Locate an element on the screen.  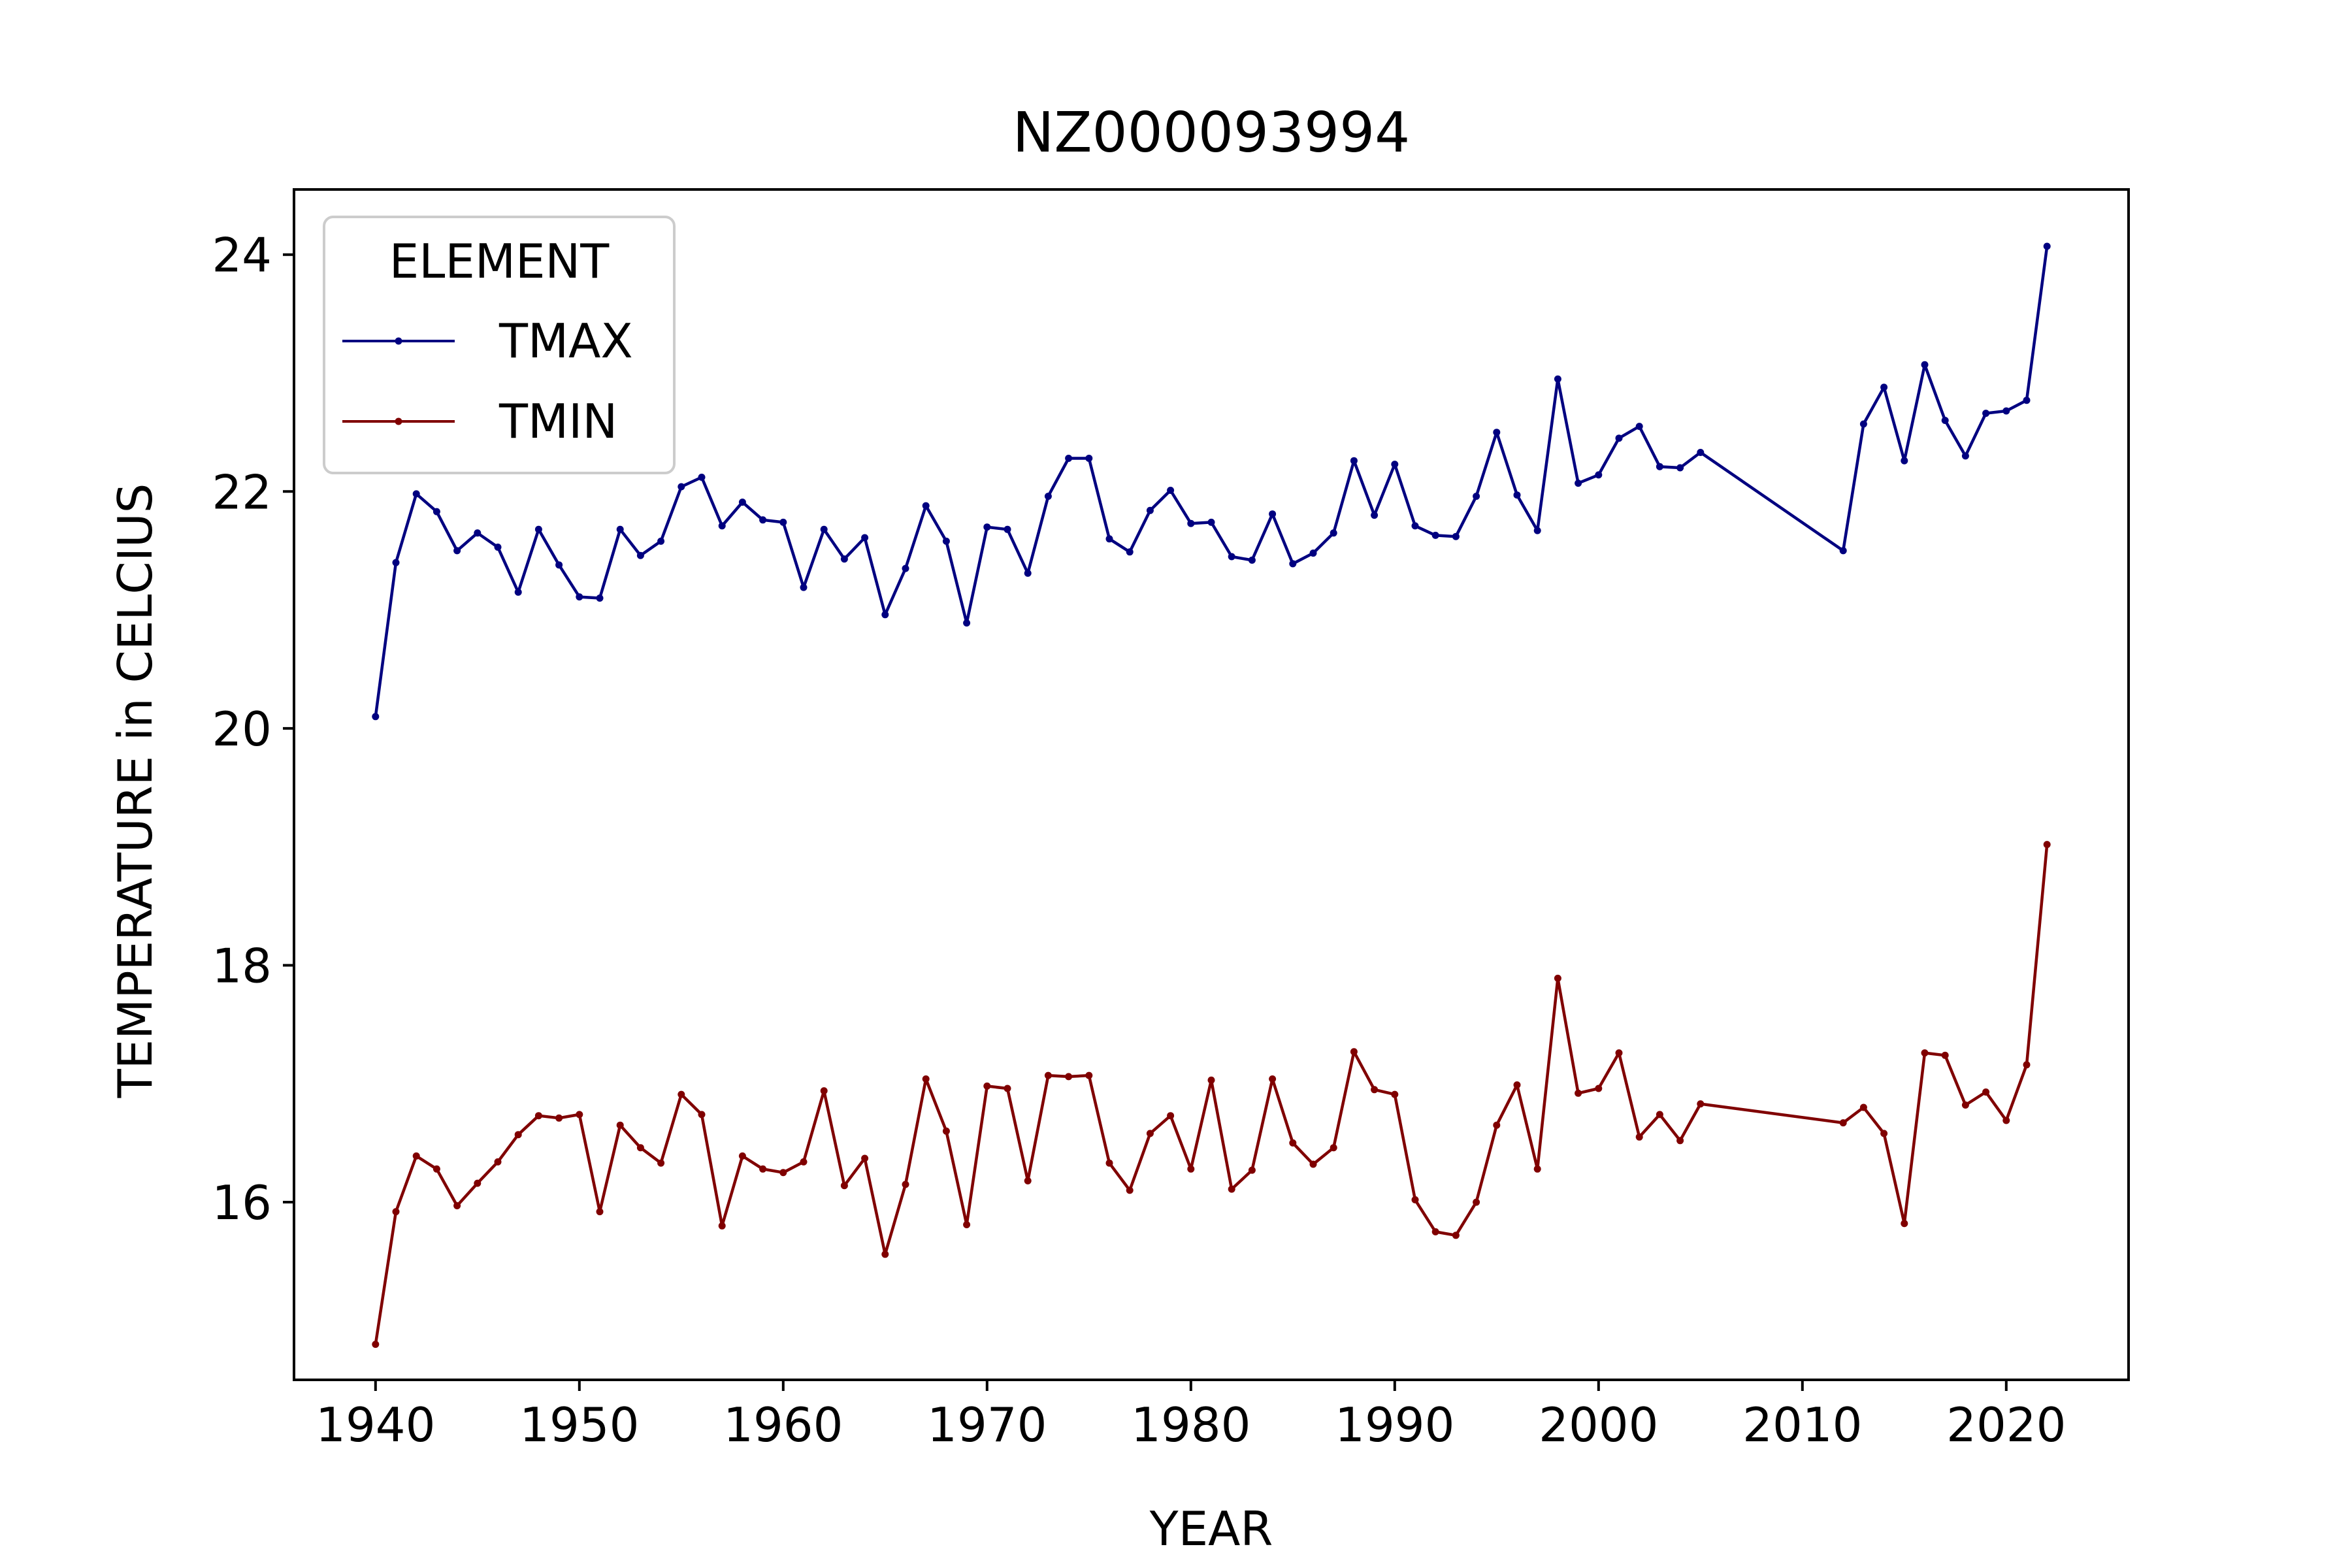
y-axis-label: TEMPERATURE in CELCIUS is located at coordinates (135, 791).